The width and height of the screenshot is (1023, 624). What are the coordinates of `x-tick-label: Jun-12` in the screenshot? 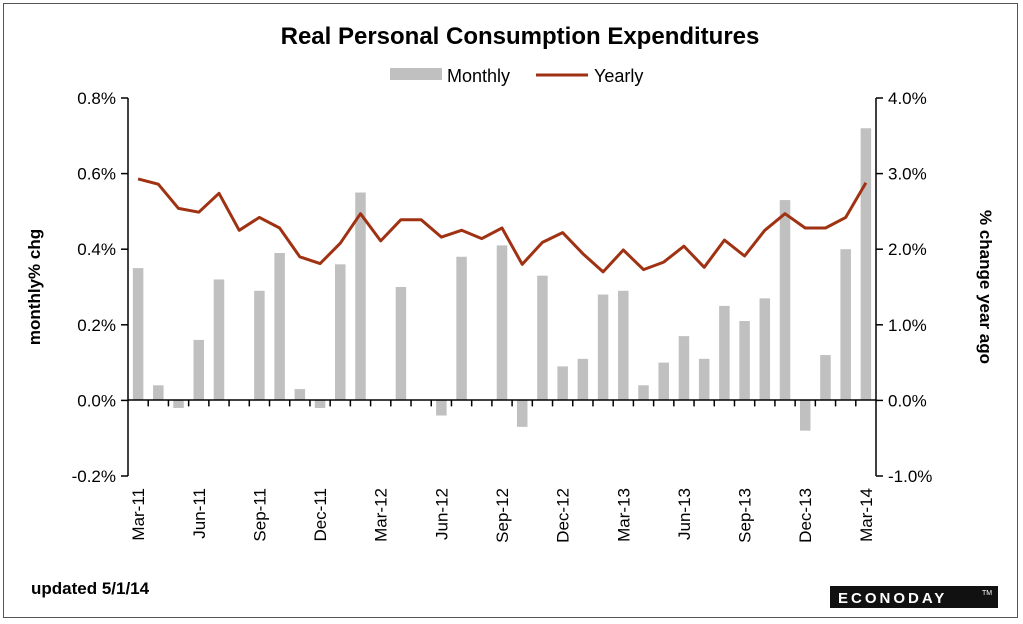 It's located at (441, 514).